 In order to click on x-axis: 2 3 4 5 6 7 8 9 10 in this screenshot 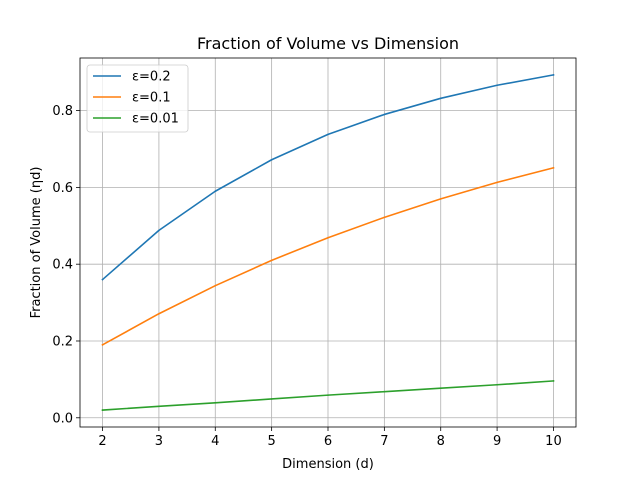, I will do `click(330, 438)`.